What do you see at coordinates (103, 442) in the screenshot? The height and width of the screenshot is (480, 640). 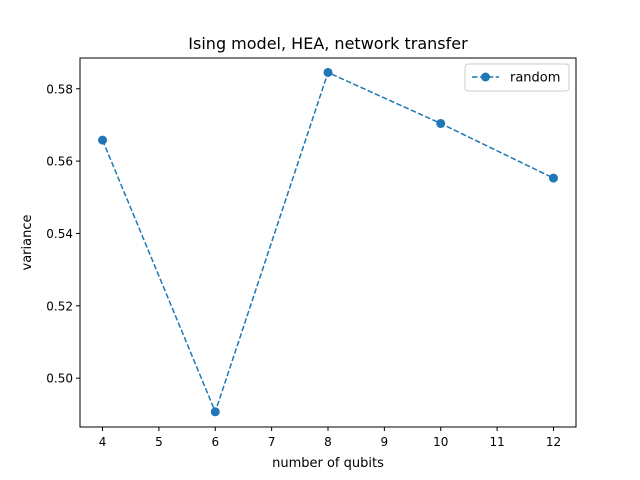 I see `x-tick-label: 4` at bounding box center [103, 442].